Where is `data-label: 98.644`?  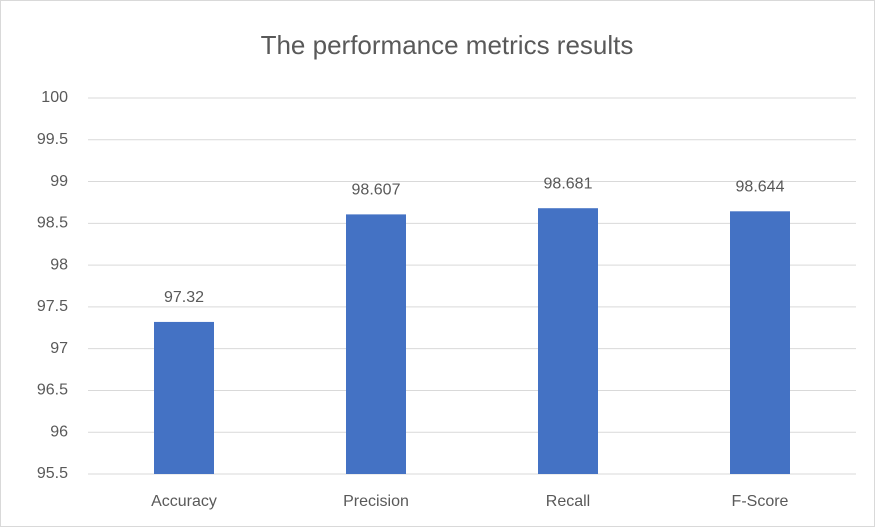 data-label: 98.644 is located at coordinates (760, 187).